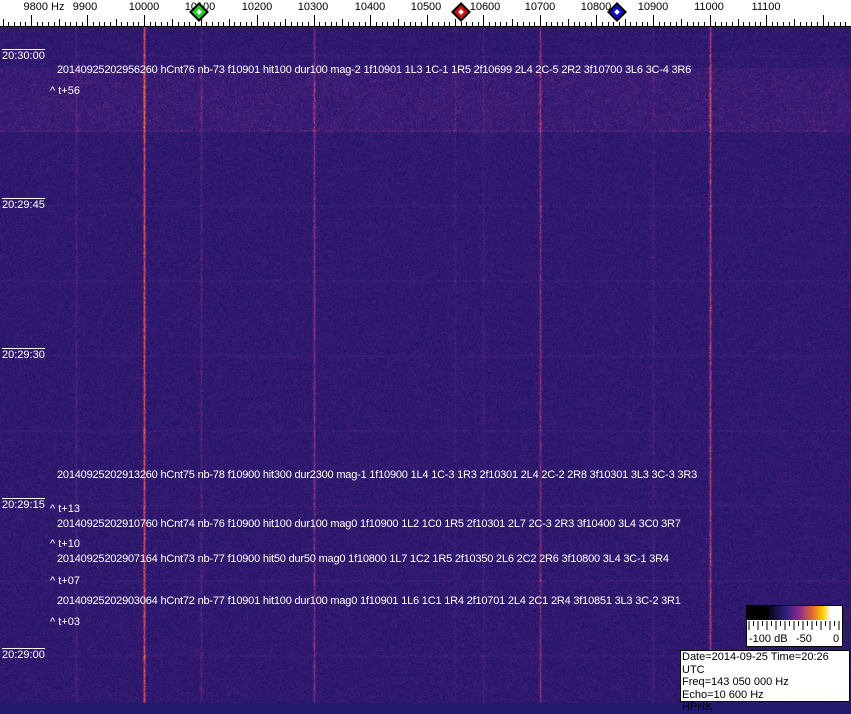 This screenshot has width=851, height=714. Describe the element at coordinates (85, 7) in the screenshot. I see `freq-label: 9900` at that location.